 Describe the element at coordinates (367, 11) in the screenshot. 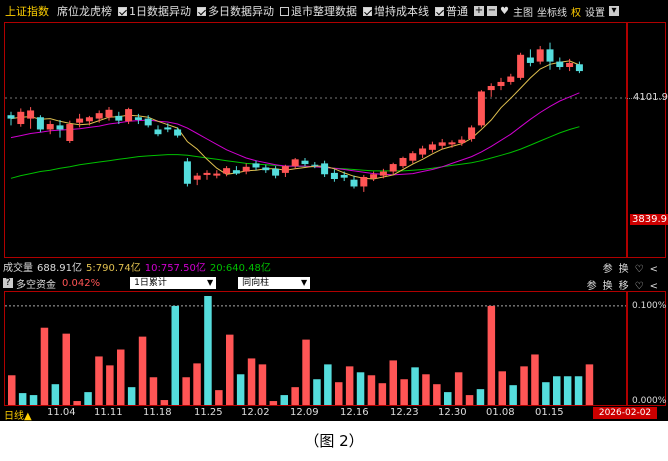

I see `checkbox-cost-line` at that location.